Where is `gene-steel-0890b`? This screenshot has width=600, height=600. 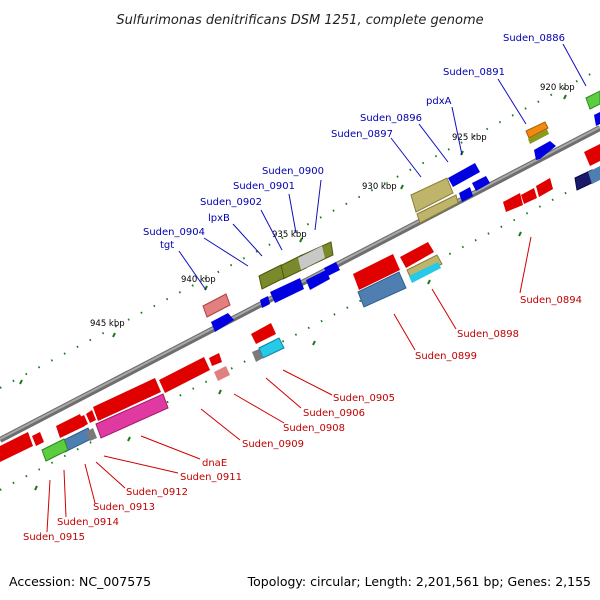 gene-steel-0890b is located at coordinates (594, 175).